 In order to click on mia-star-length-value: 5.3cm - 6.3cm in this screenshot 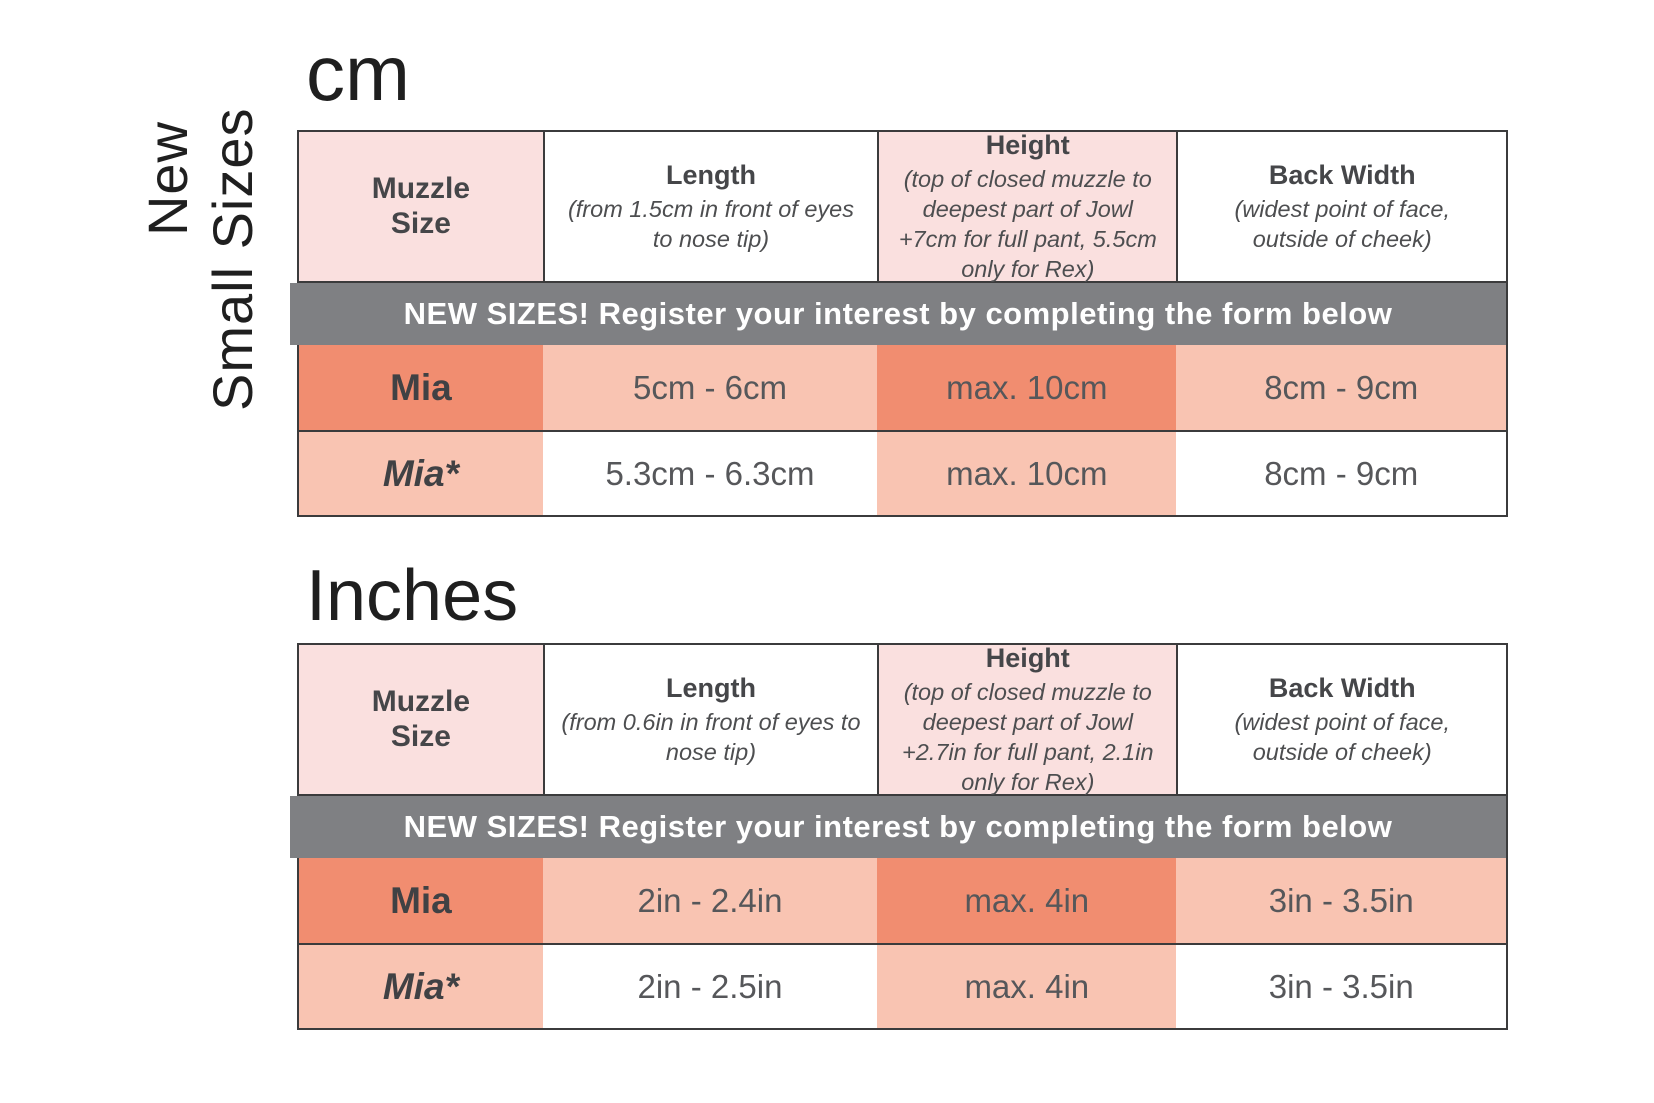, I will do `click(710, 473)`.